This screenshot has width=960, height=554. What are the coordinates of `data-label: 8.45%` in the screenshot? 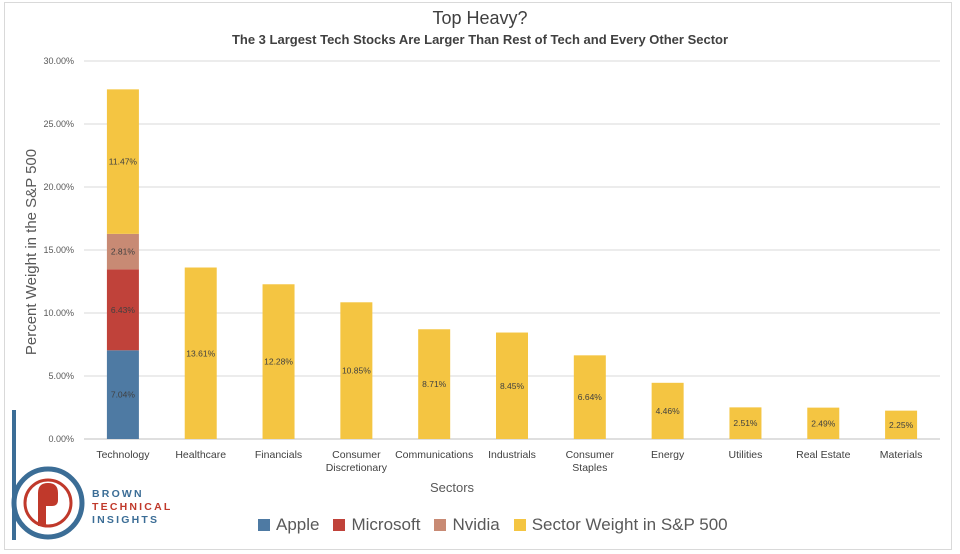 It's located at (512, 386).